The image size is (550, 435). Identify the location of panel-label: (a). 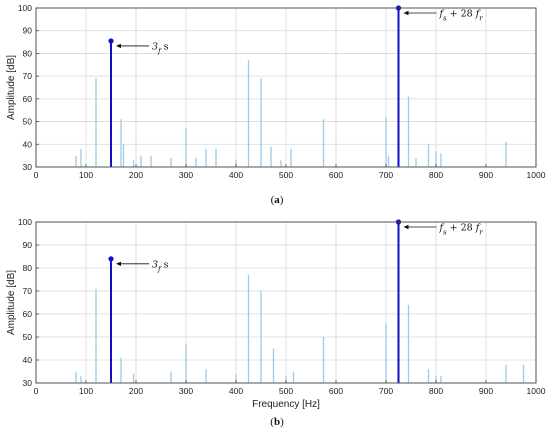
(277, 200).